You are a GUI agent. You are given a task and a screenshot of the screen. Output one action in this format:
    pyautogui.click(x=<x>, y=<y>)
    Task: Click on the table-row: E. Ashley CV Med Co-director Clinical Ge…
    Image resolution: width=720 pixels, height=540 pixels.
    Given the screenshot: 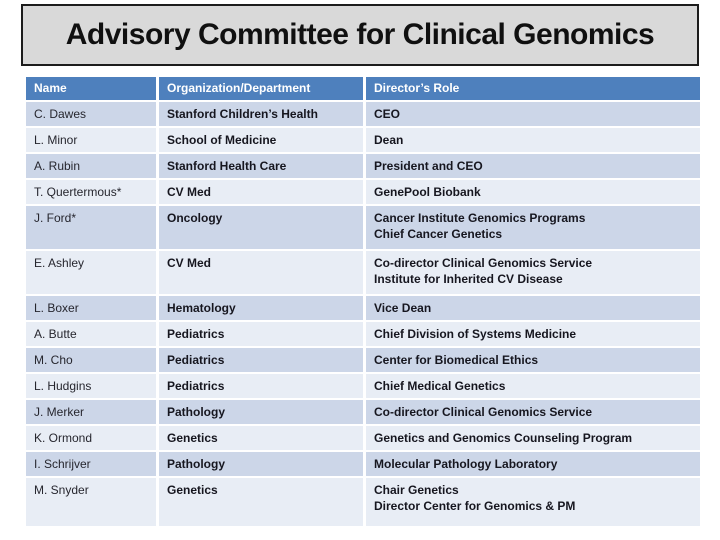 What is the action you would take?
    pyautogui.click(x=363, y=272)
    